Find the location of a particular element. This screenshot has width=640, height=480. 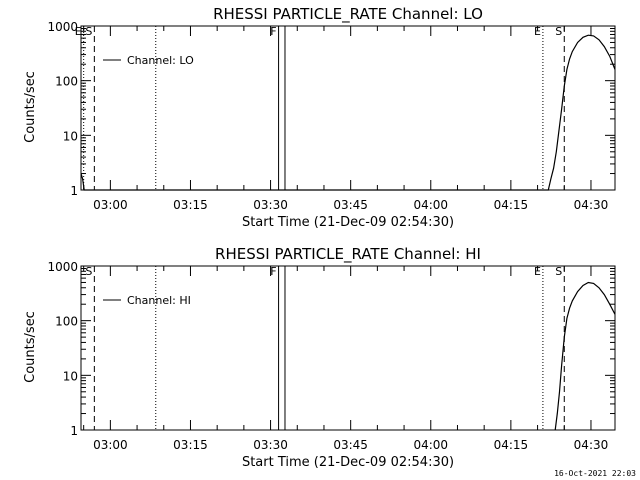

footer-timestamp: 16-Oct-2021 22:03 is located at coordinates (595, 473).